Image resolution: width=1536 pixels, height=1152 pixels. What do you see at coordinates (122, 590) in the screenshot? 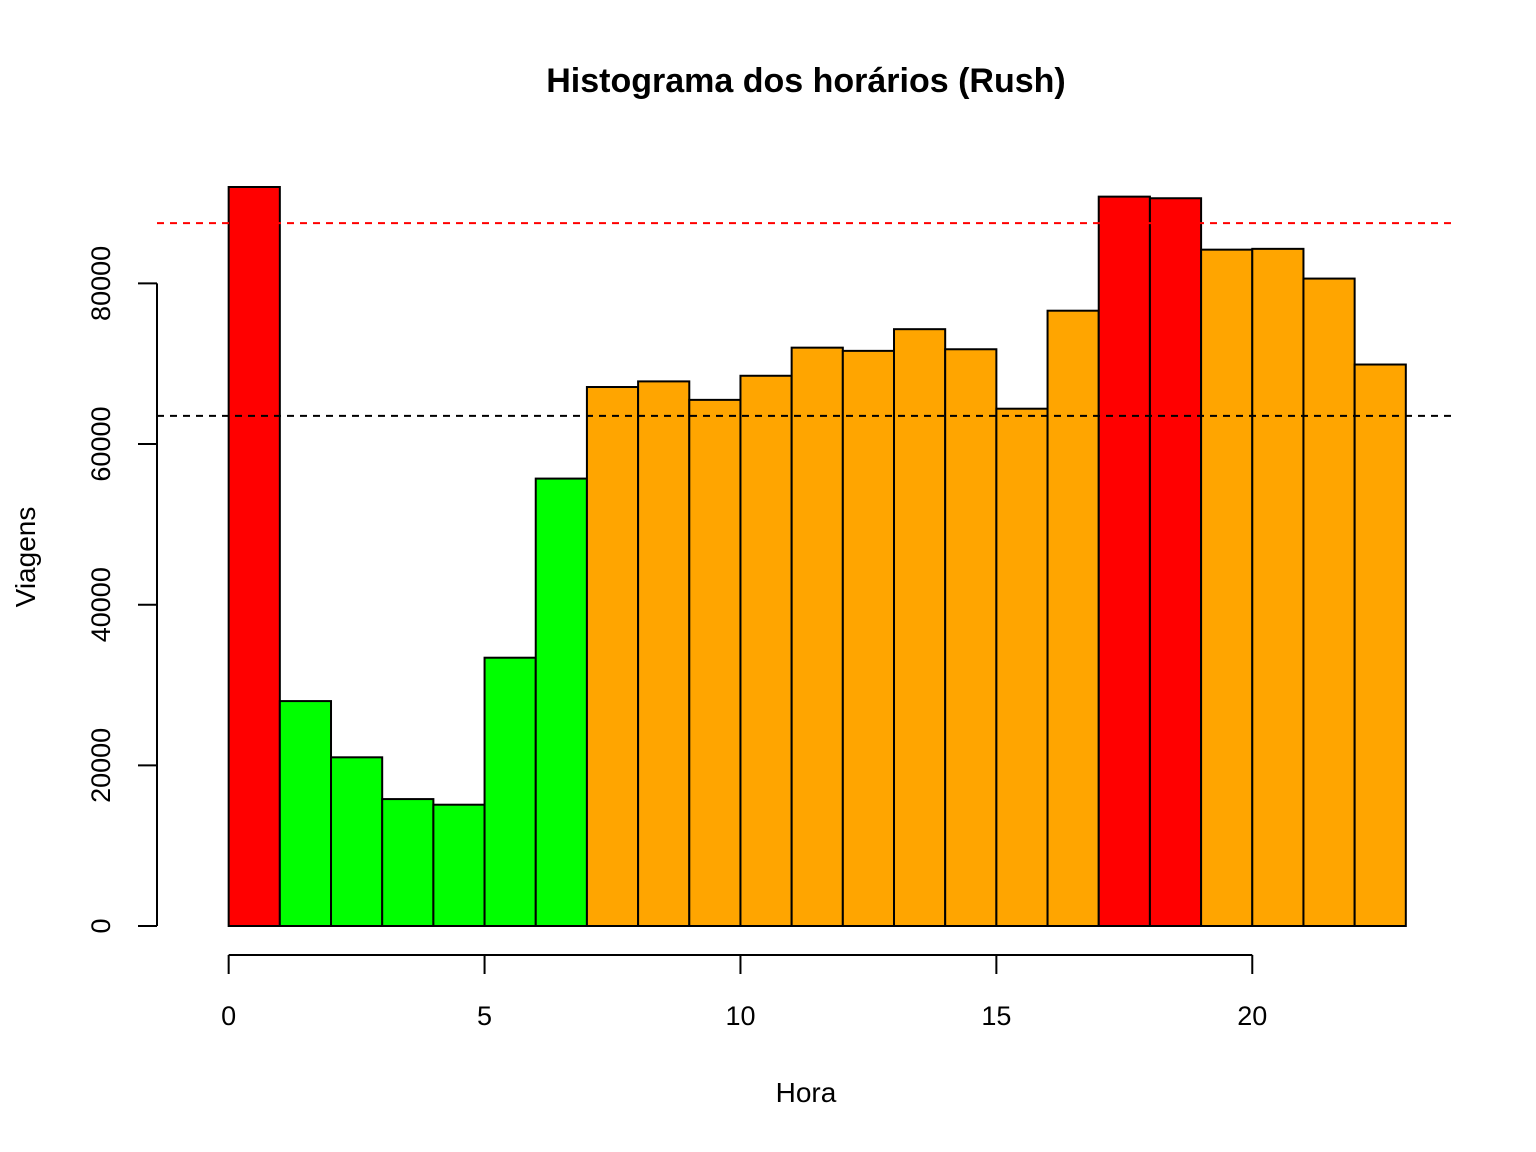
I see `y-axis: 0 20000 40000 60000 80000` at bounding box center [122, 590].